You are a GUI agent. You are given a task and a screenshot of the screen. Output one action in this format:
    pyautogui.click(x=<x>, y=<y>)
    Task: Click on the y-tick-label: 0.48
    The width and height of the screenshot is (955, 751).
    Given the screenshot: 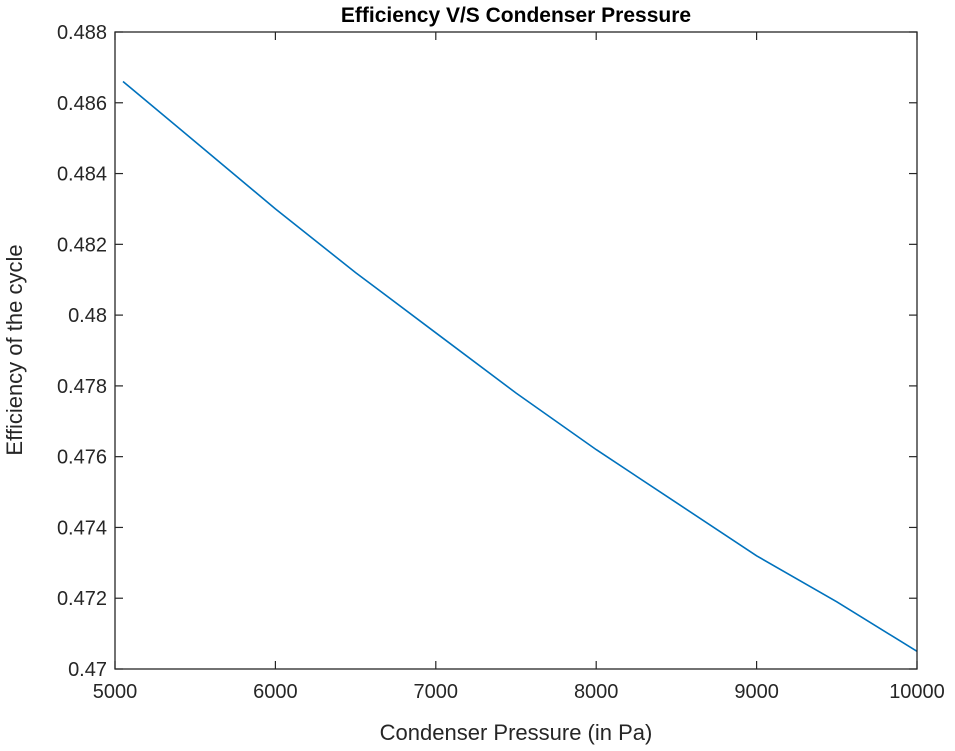 What is the action you would take?
    pyautogui.click(x=87, y=316)
    